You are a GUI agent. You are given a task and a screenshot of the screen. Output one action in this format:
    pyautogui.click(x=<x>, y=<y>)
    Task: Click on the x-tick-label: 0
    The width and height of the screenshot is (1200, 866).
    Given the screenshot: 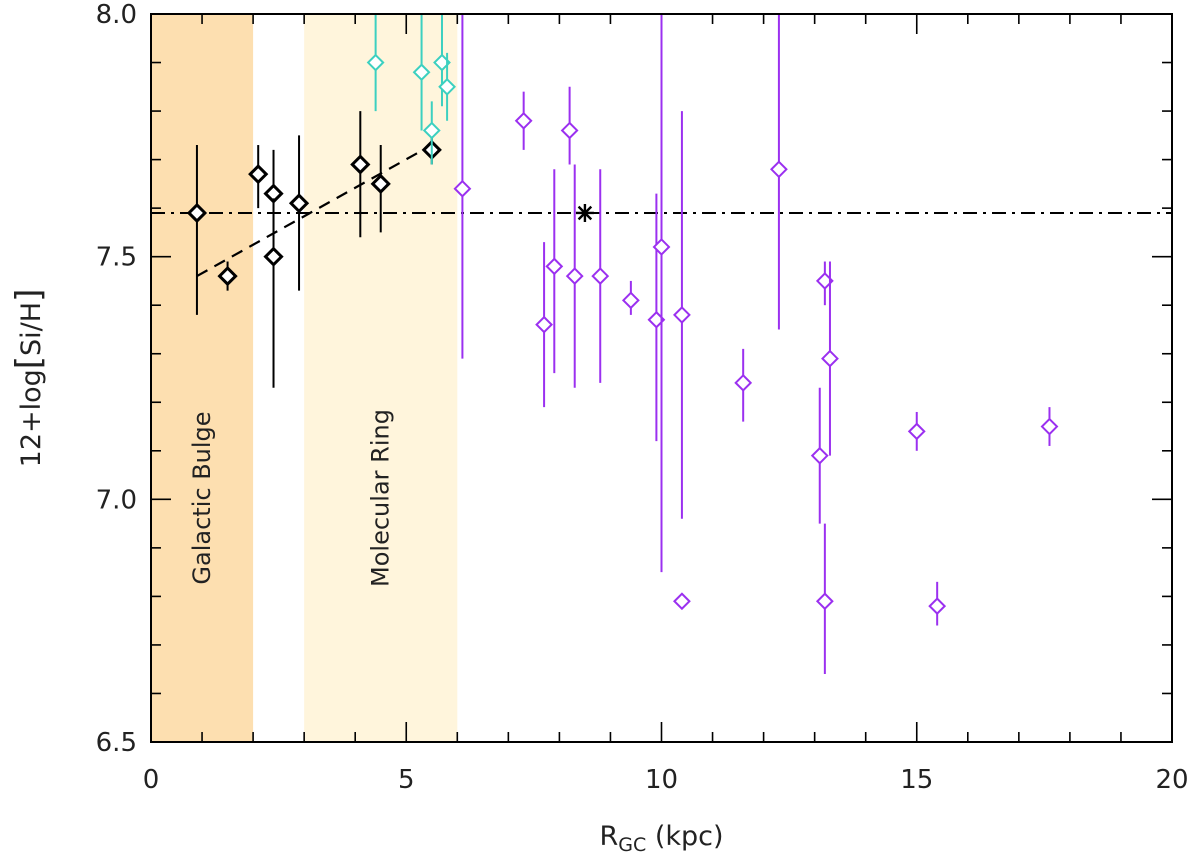 What is the action you would take?
    pyautogui.click(x=151, y=780)
    